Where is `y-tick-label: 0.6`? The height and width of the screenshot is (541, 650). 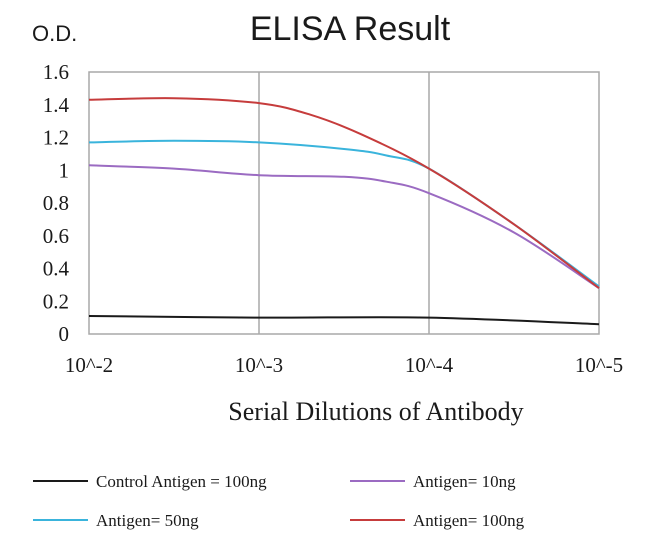 y-tick-label: 0.6 is located at coordinates (56, 236).